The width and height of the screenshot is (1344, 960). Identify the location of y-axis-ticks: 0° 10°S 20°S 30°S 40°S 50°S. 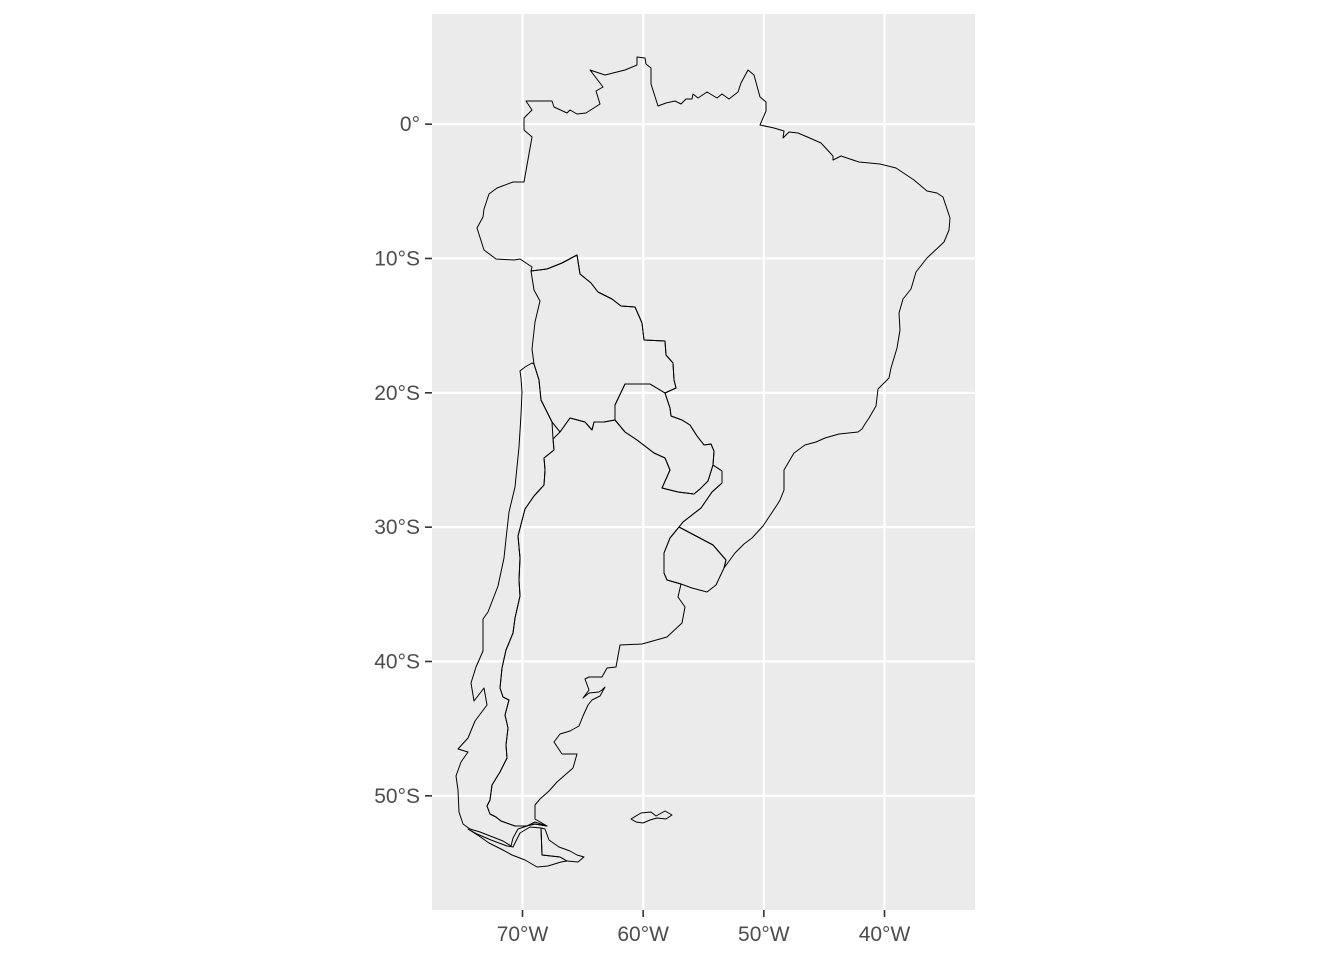
(403, 460).